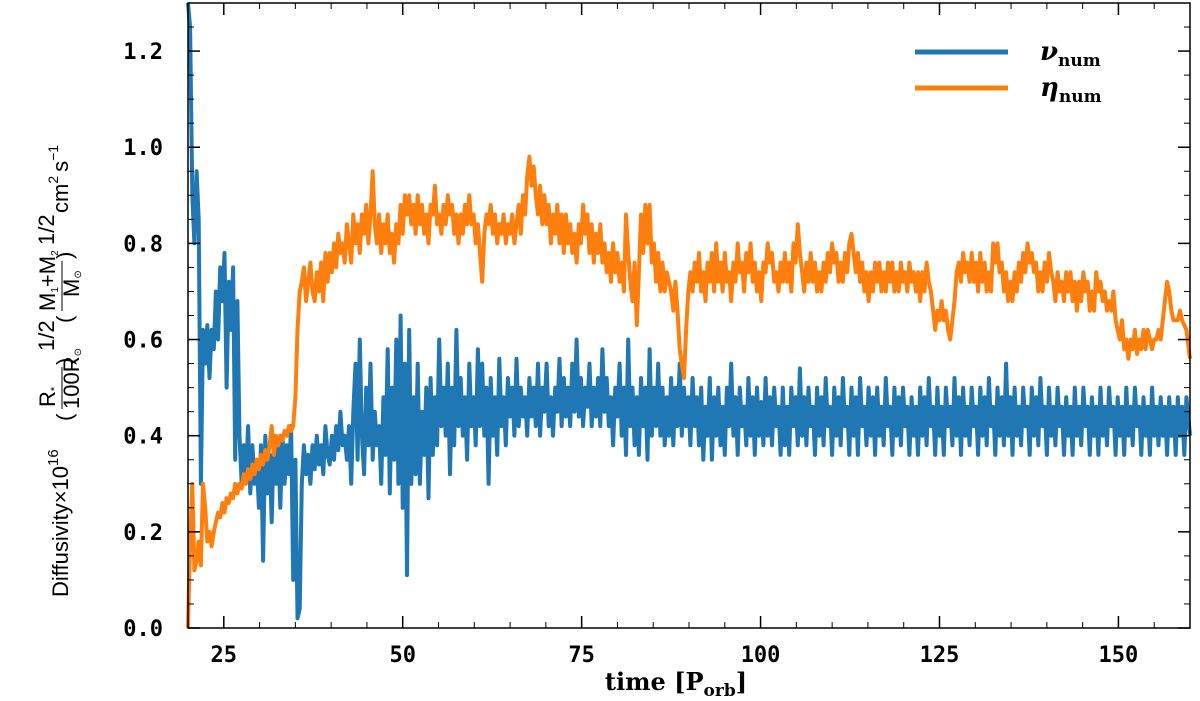 The image size is (1200, 701). What do you see at coordinates (143, 341) in the screenshot?
I see `y-tick-label: 0.6` at bounding box center [143, 341].